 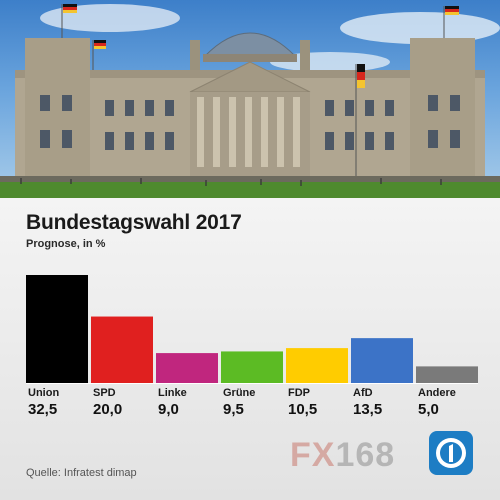 What do you see at coordinates (252, 367) in the screenshot?
I see `bar-grüne` at bounding box center [252, 367].